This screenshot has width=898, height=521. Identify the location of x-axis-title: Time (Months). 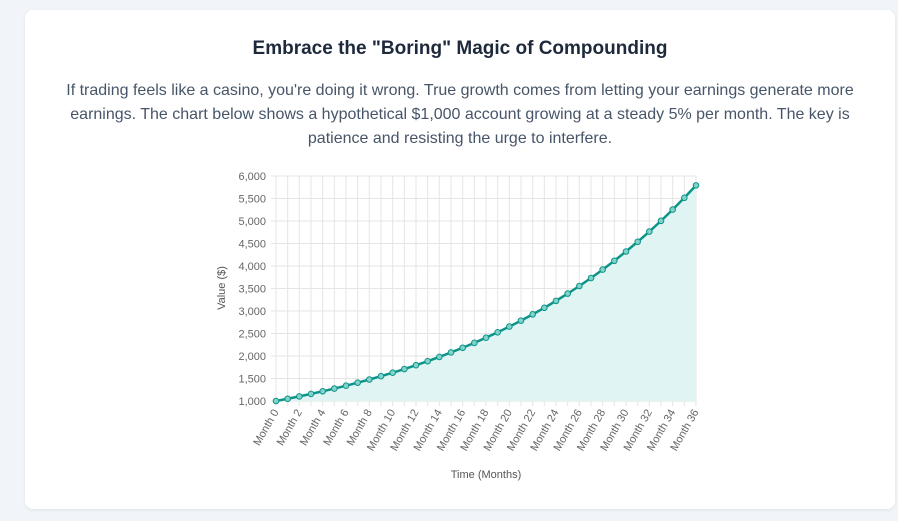
(486, 475).